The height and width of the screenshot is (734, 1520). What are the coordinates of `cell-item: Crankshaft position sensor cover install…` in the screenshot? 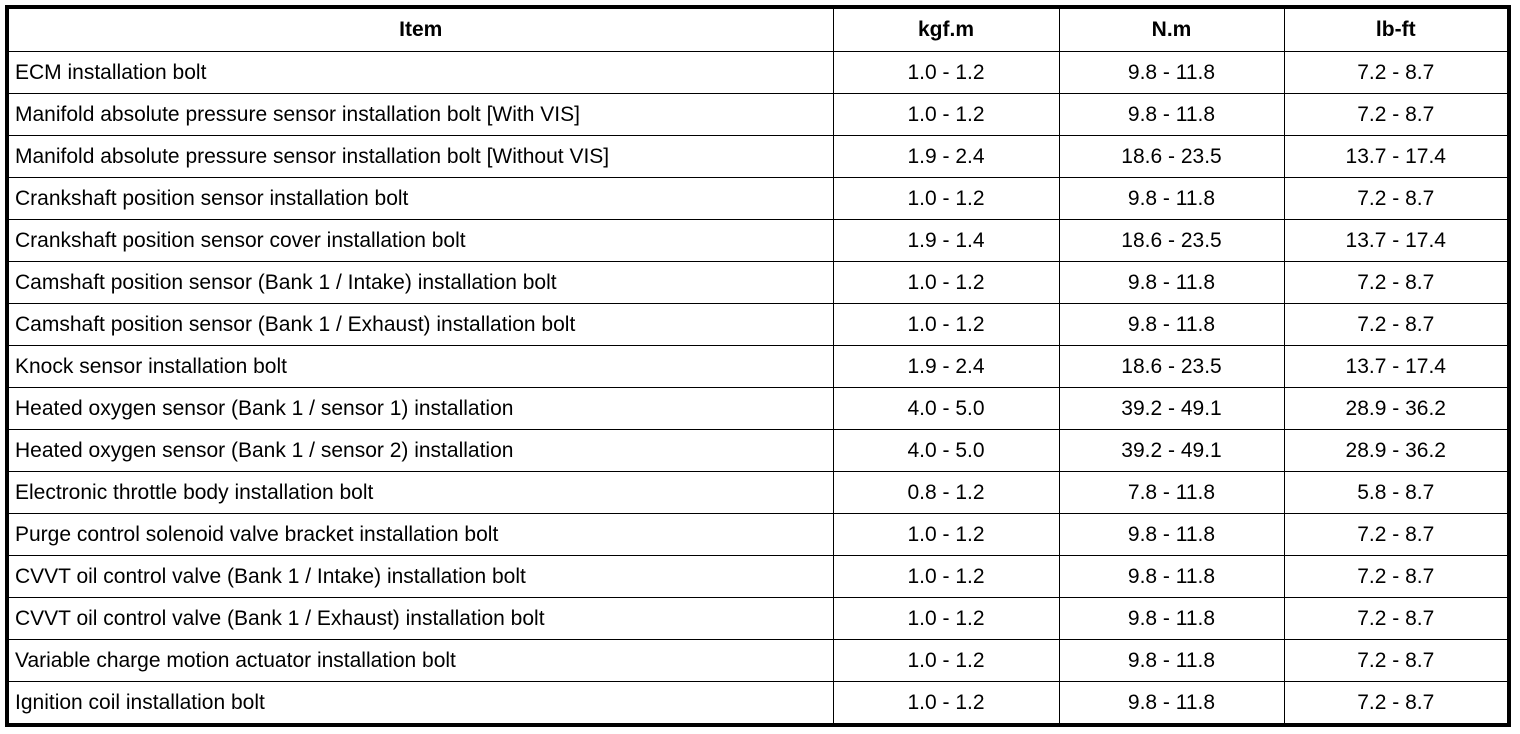 It's located at (420, 240).